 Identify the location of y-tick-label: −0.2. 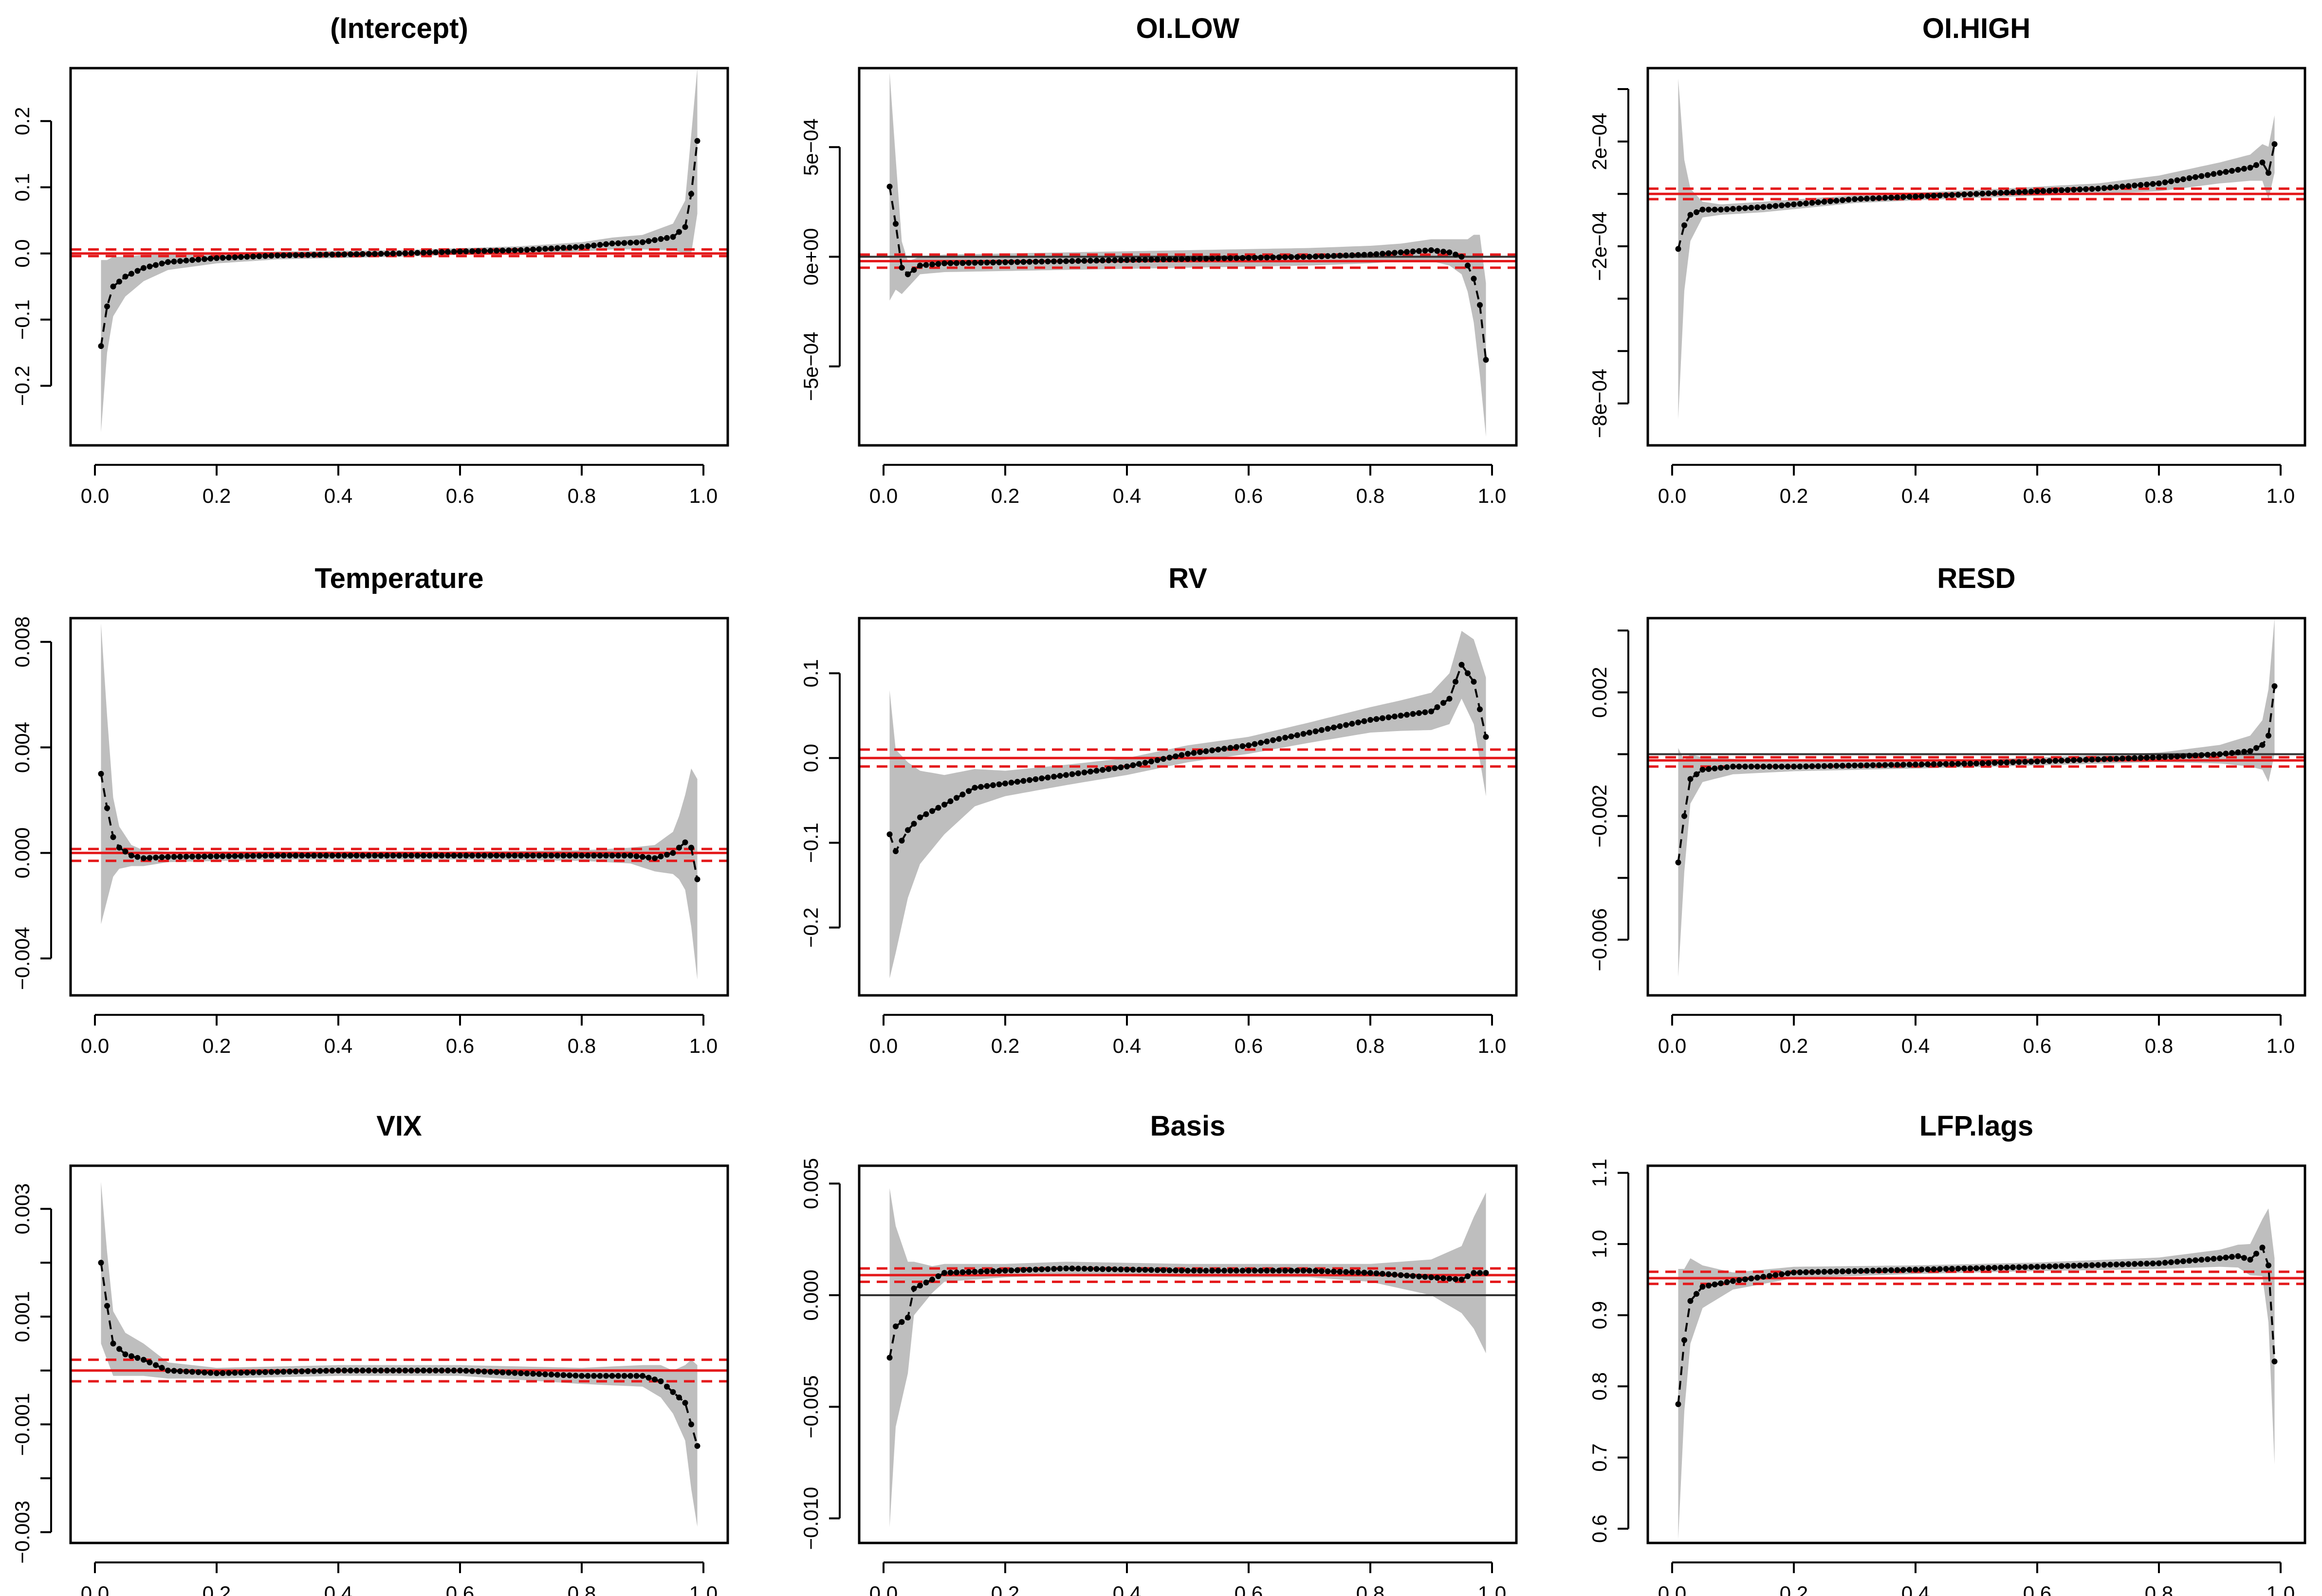
(811, 927).